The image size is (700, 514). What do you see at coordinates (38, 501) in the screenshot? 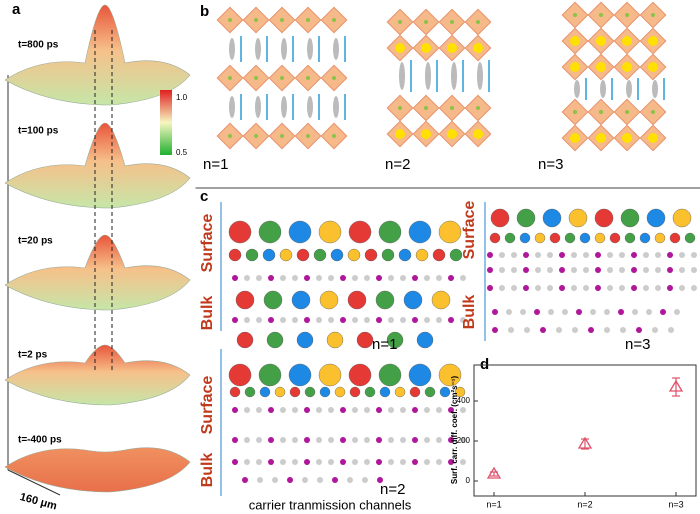
I see `scale-label: 160 μm` at bounding box center [38, 501].